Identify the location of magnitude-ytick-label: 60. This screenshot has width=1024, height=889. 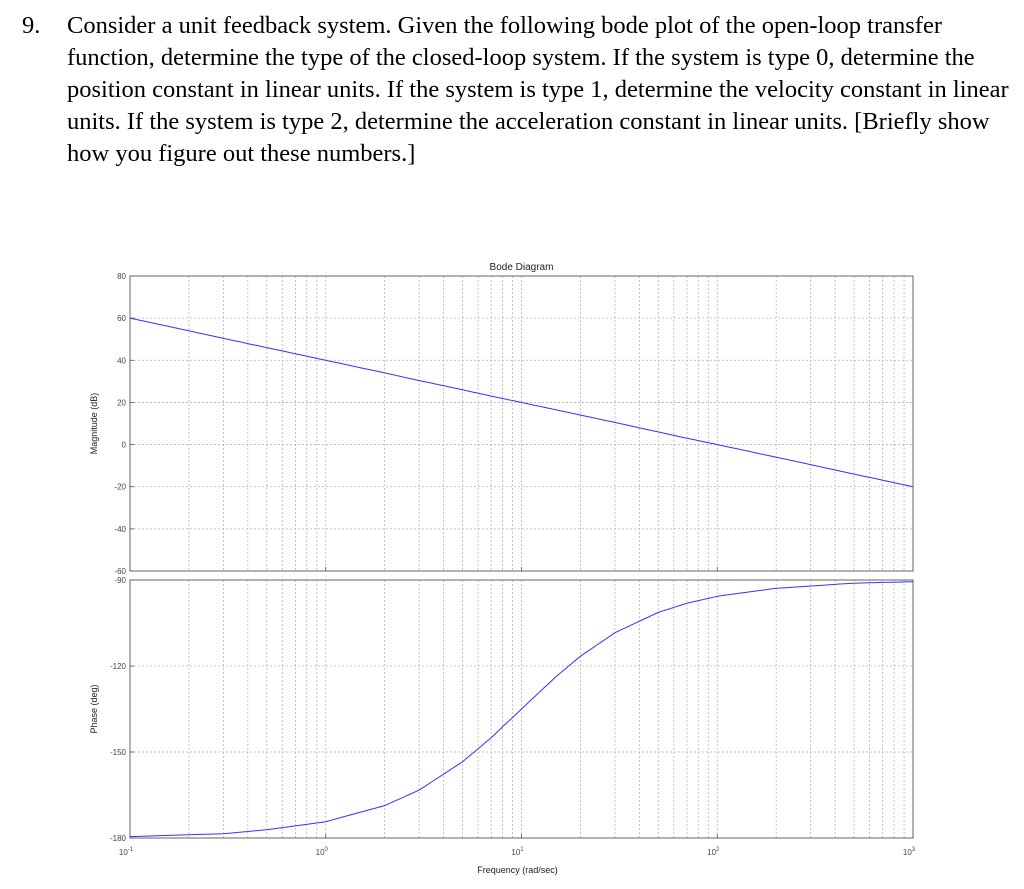
(121, 318).